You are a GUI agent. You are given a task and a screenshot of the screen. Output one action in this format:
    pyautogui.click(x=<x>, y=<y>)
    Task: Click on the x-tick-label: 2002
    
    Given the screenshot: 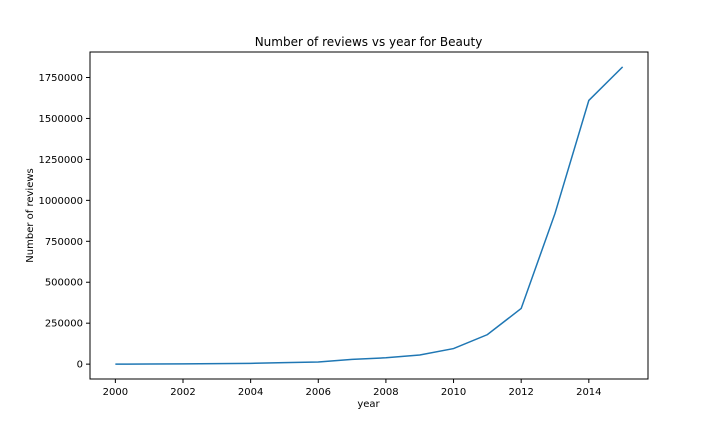 What is the action you would take?
    pyautogui.click(x=182, y=392)
    